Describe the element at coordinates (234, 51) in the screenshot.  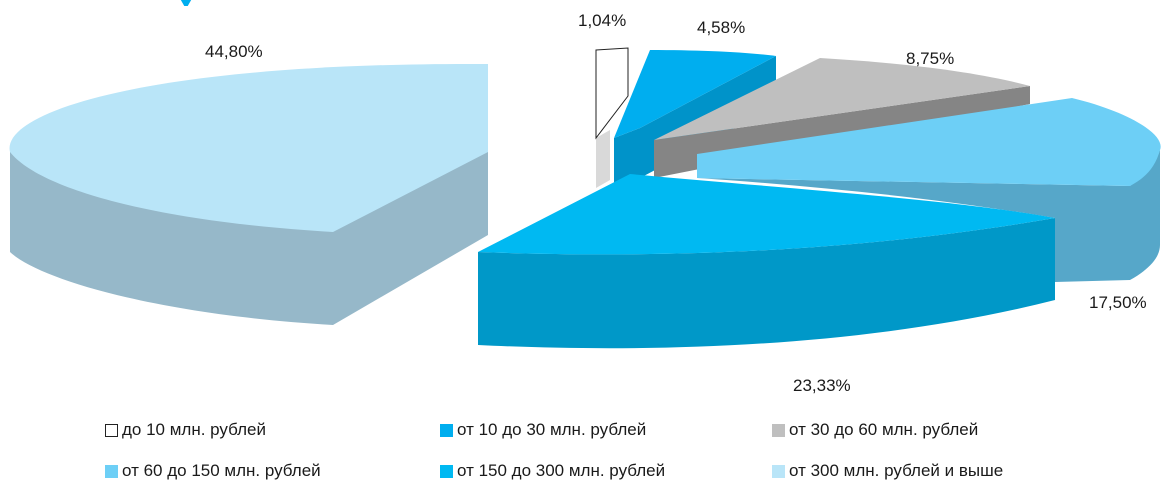
I see `label-from-300: 44,80%` at that location.